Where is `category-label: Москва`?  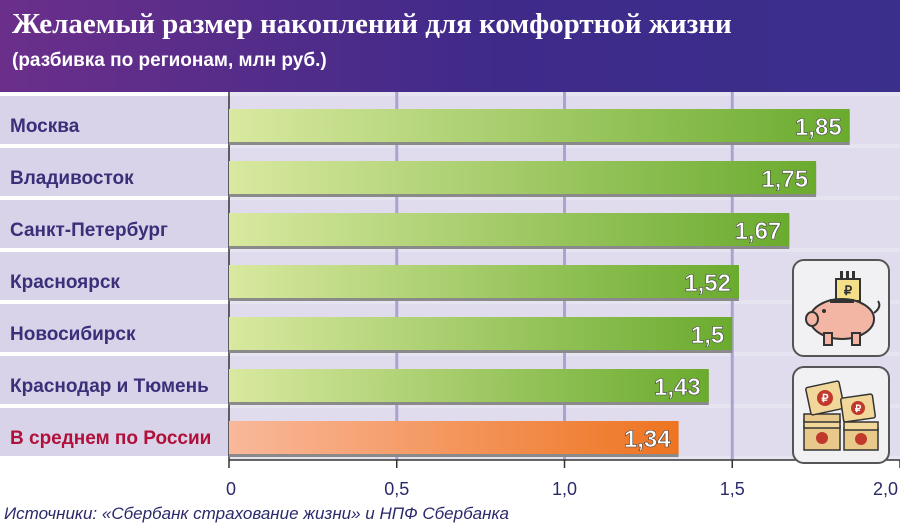 category-label: Москва is located at coordinates (45, 126).